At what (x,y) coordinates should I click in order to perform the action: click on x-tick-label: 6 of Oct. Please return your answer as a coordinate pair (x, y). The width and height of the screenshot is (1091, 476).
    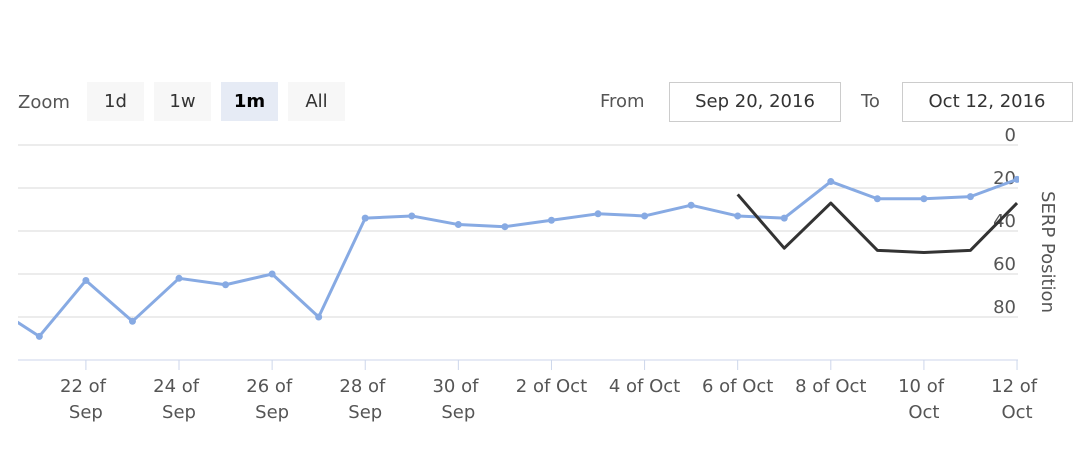
    Looking at the image, I should click on (737, 386).